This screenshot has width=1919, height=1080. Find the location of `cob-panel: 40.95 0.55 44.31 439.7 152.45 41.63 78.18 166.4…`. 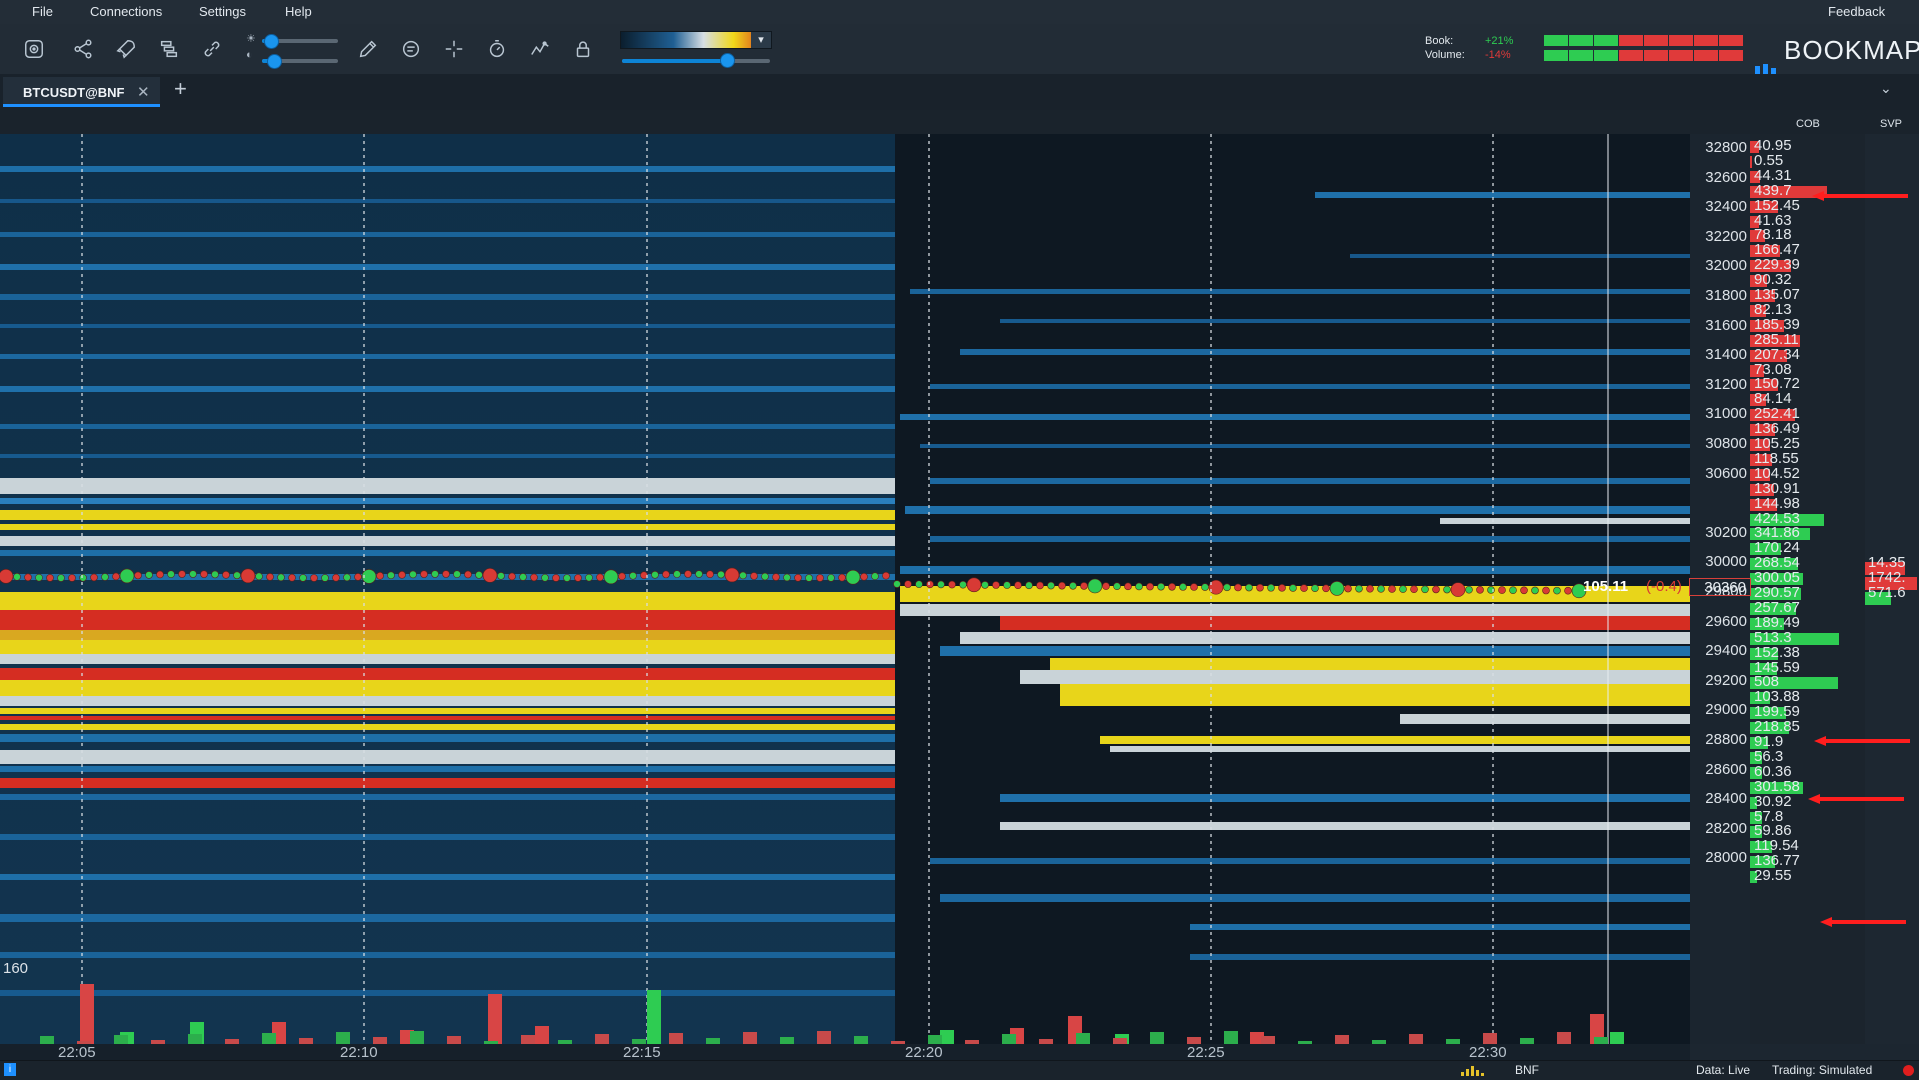

cob-panel: 40.95 0.55 44.31 439.7 152.45 41.63 78.18 166.4… is located at coordinates (1807, 589).